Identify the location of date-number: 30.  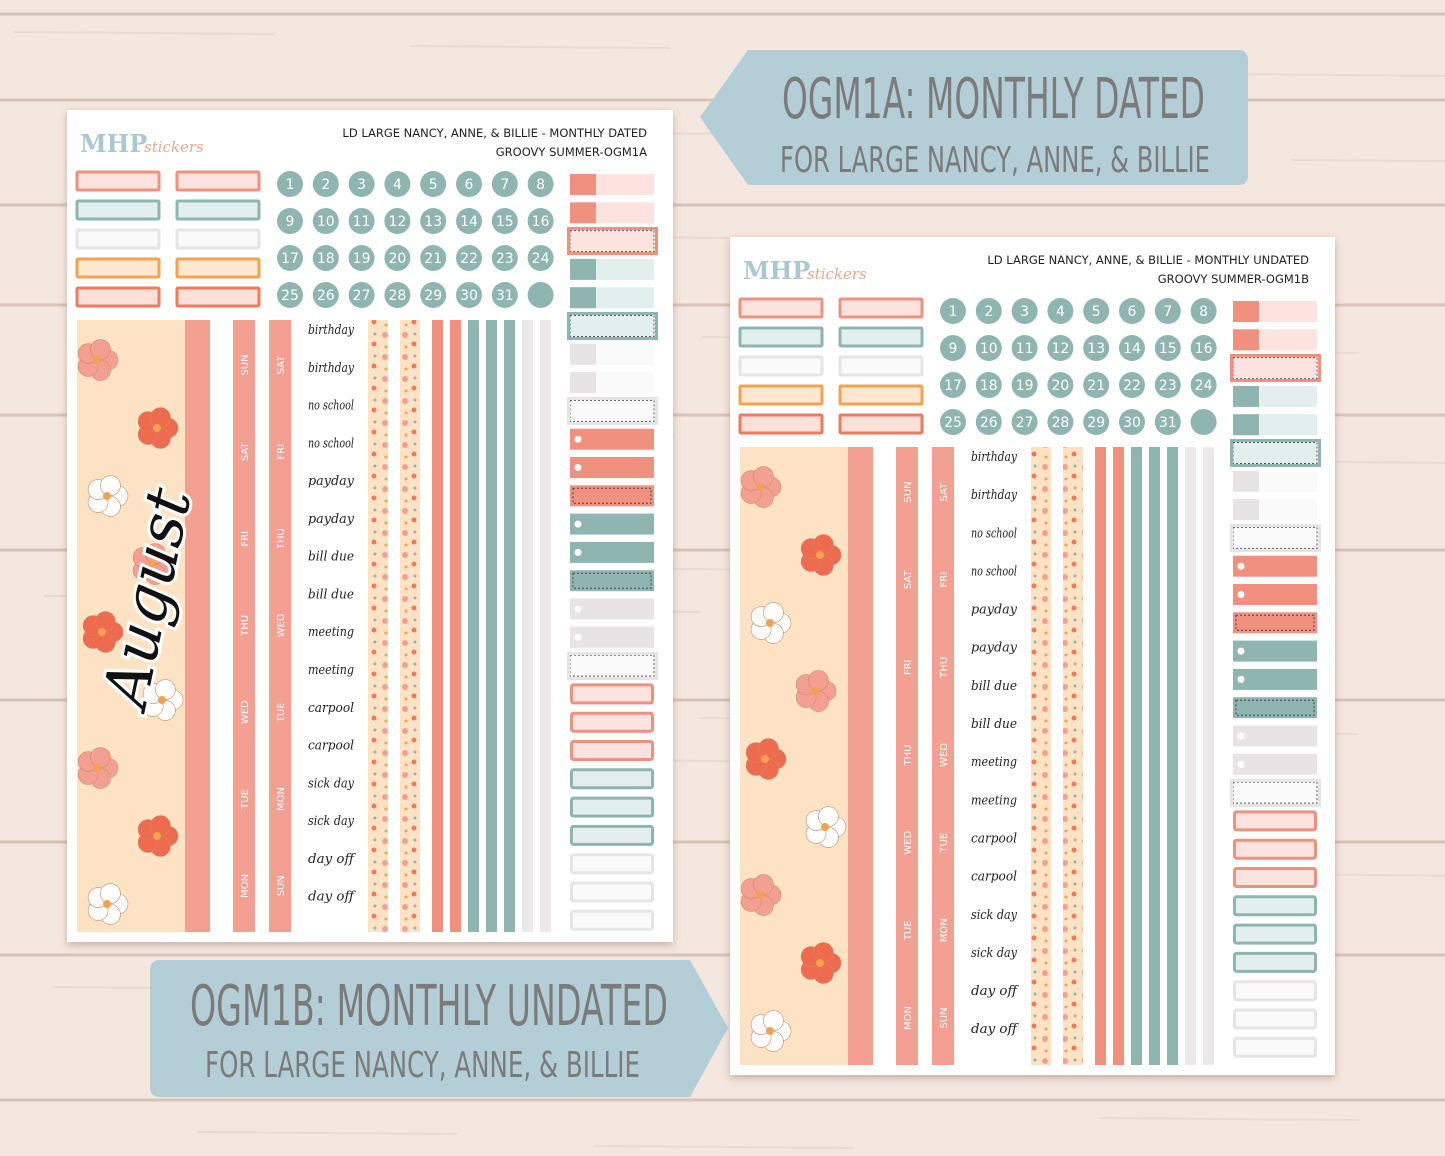
(1132, 423).